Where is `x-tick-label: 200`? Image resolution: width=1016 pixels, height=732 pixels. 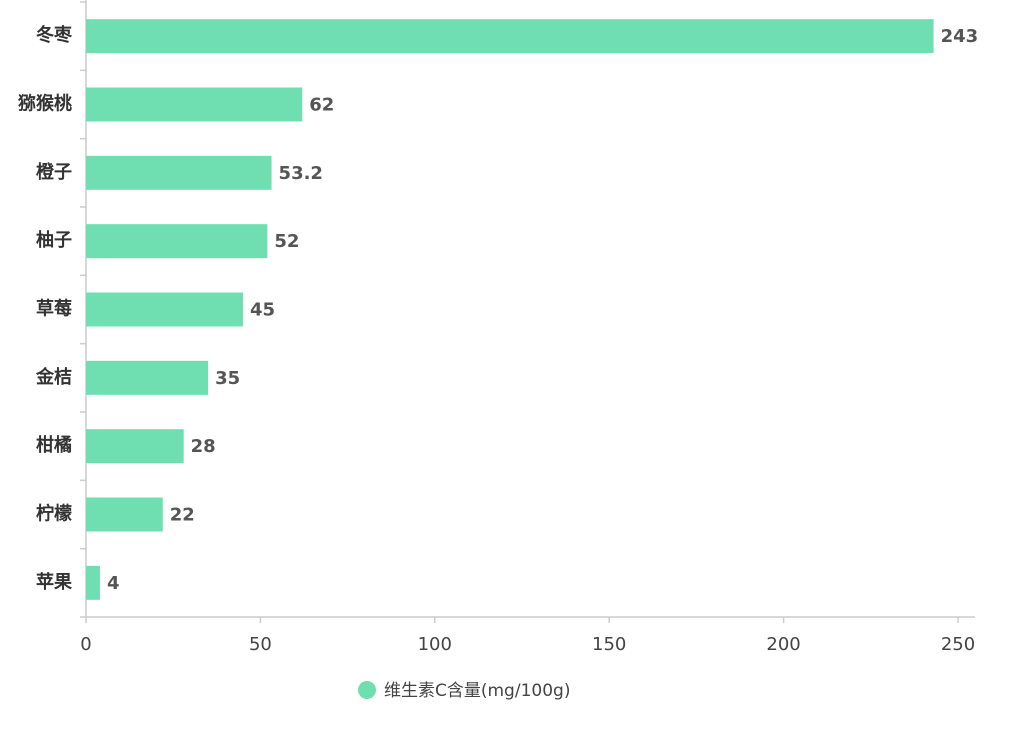
x-tick-label: 200 is located at coordinates (783, 644).